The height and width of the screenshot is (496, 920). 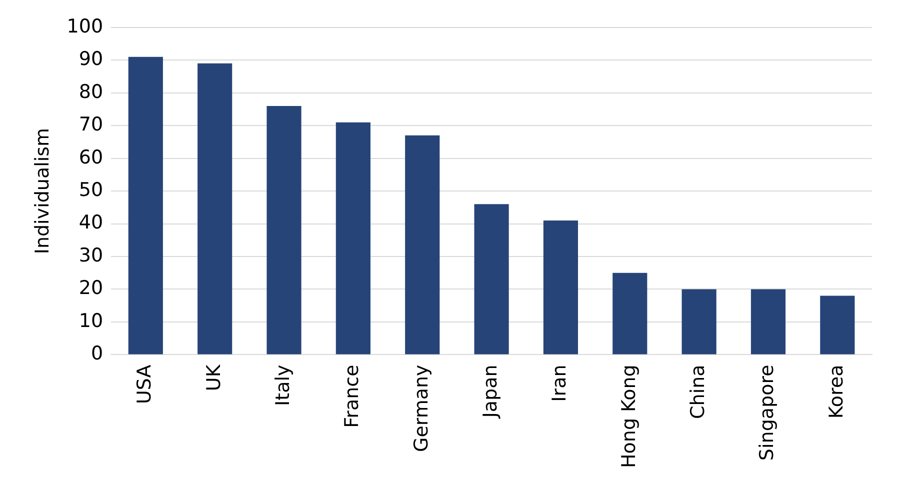 I want to click on x-tick-label: Japan, so click(x=490, y=391).